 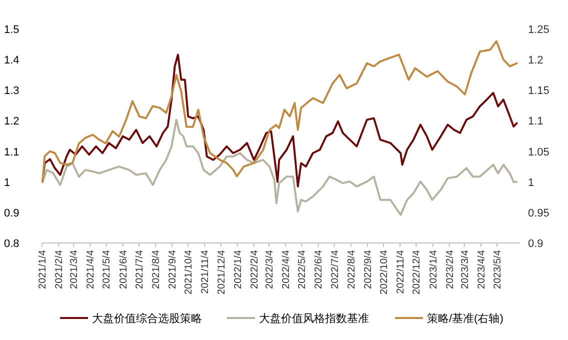 What do you see at coordinates (173, 269) in the screenshot?
I see `x-tick-label: 2021/9/4` at bounding box center [173, 269].